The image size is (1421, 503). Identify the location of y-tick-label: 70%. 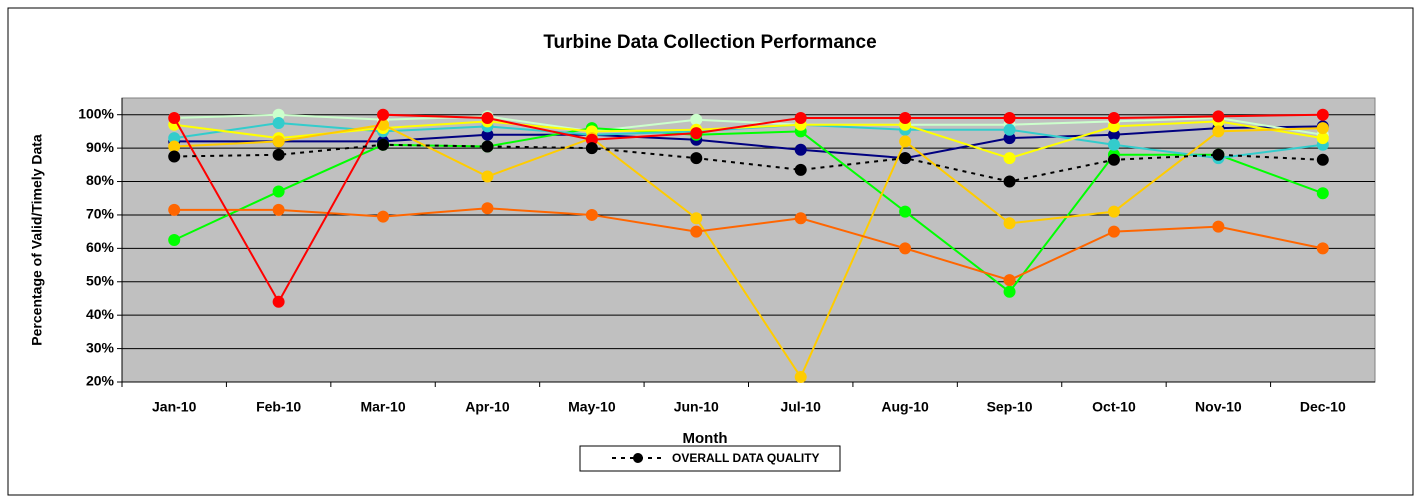
(100, 214).